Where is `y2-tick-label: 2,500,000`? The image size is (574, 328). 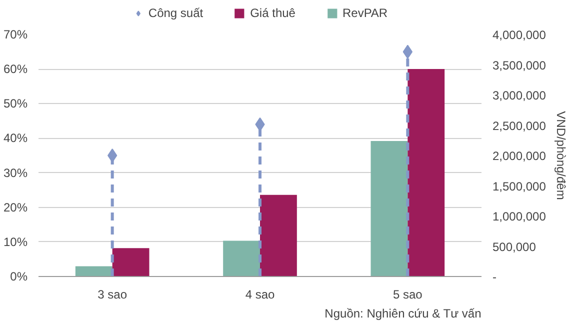 y2-tick-label: 2,500,000 is located at coordinates (519, 125).